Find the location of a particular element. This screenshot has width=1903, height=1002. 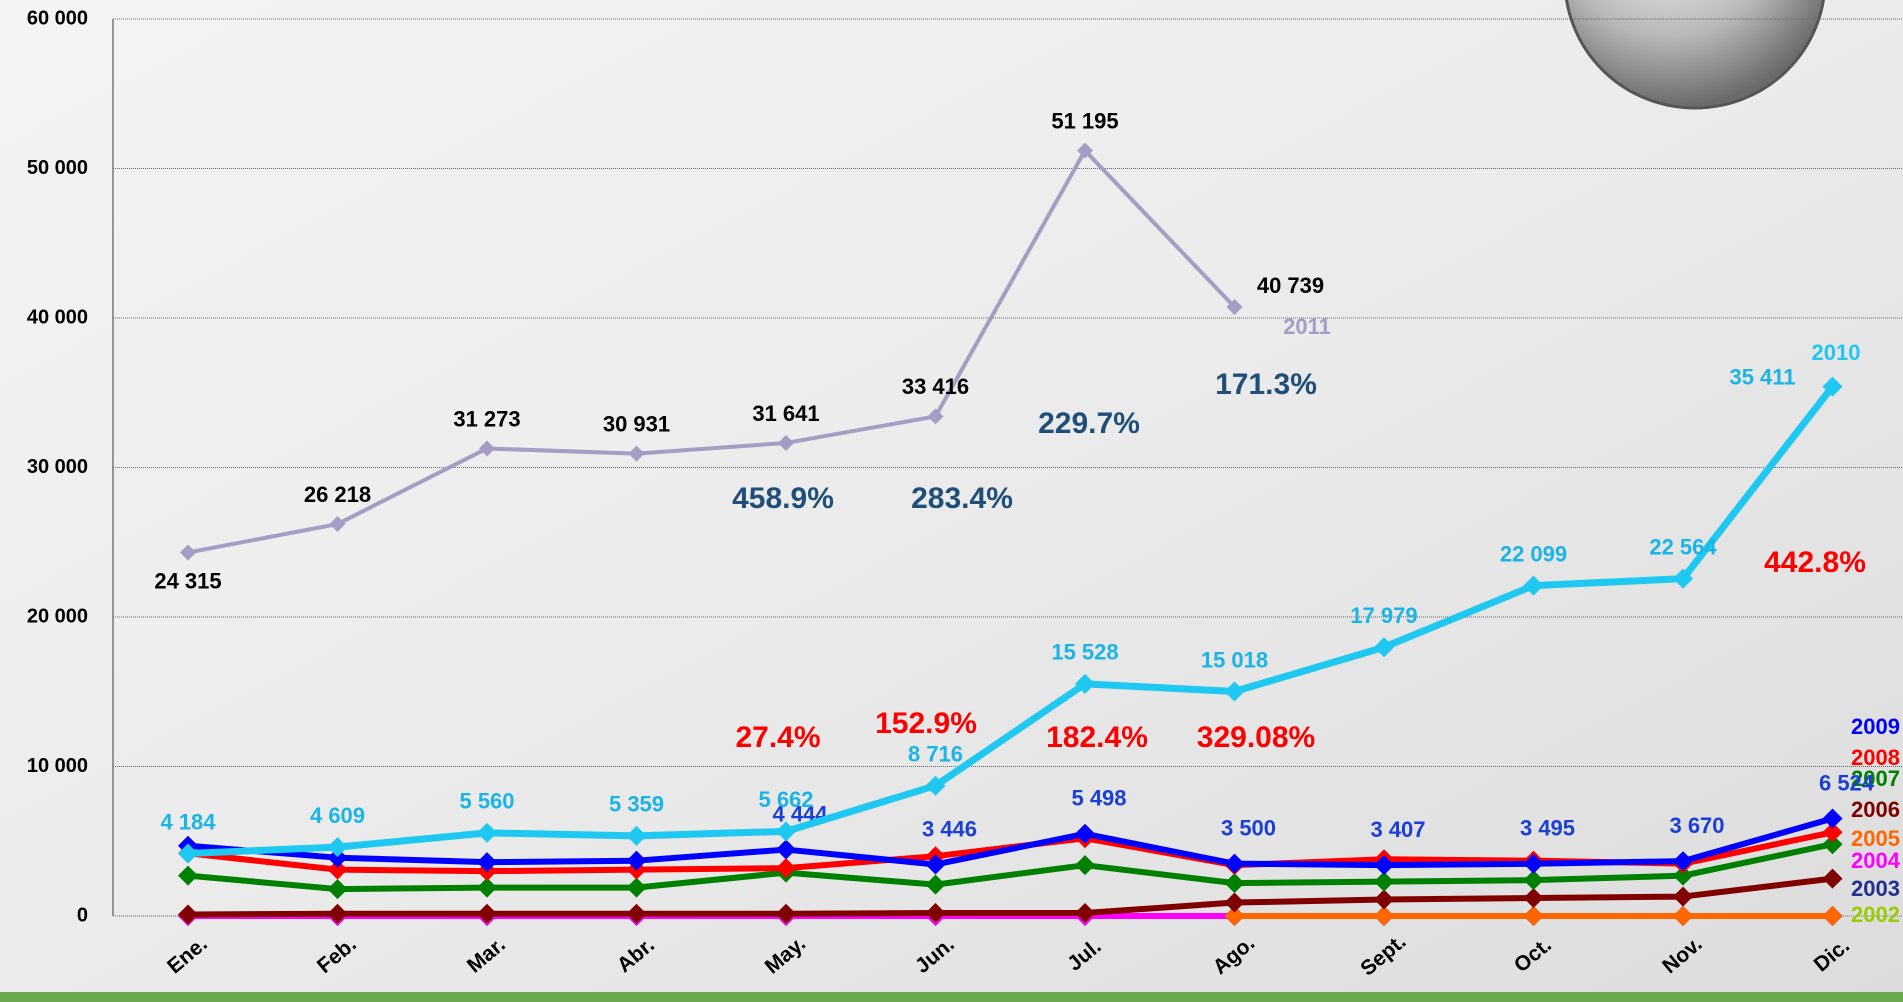

data-label: 8 716 is located at coordinates (935, 754).